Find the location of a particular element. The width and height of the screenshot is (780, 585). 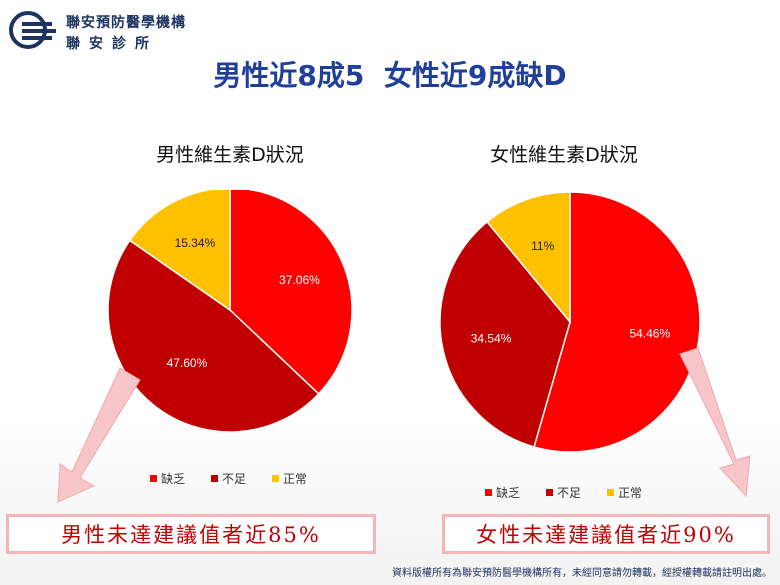

male-pie-chart: 37.06% 47.60% 15.34% is located at coordinates (230, 311).